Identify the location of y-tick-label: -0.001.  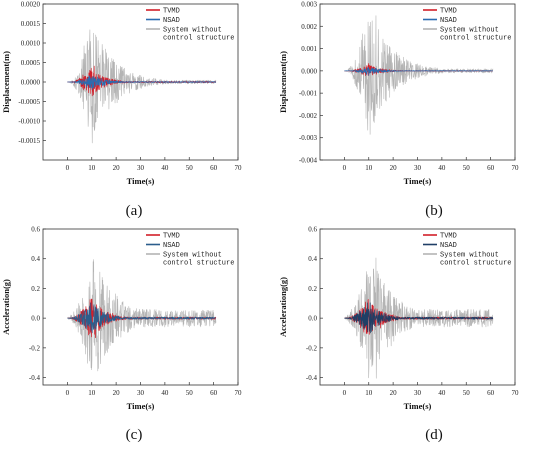
(308, 94).